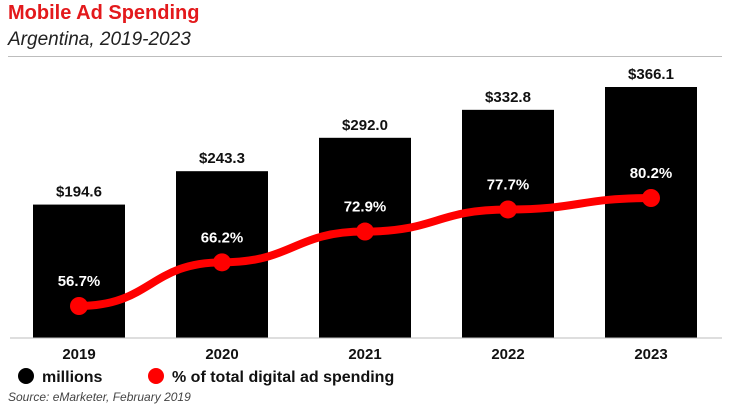 This screenshot has height=410, width=730. What do you see at coordinates (79, 192) in the screenshot?
I see `bar-value-label-2019: $194.6` at bounding box center [79, 192].